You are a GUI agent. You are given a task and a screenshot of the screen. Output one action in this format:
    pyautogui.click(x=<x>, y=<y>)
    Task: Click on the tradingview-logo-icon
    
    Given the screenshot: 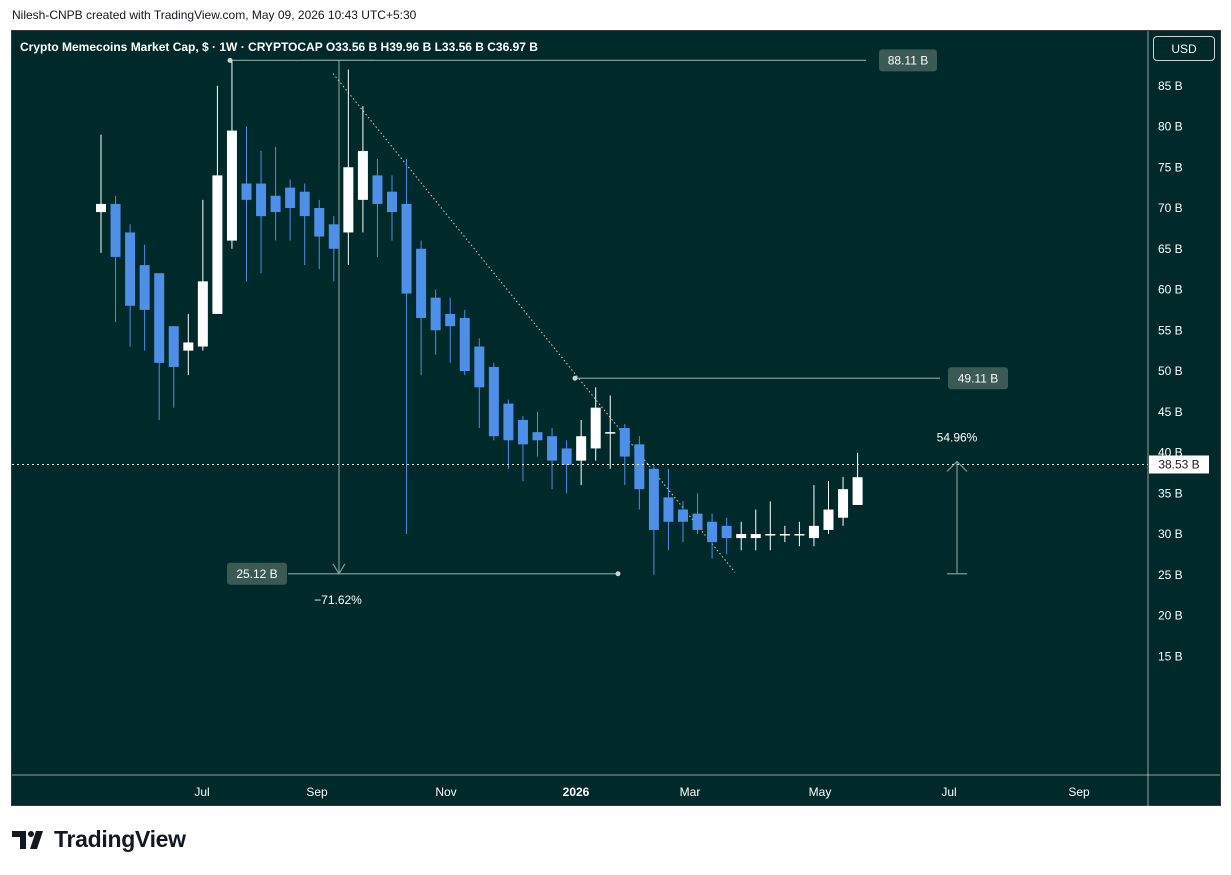 What is the action you would take?
    pyautogui.click(x=27, y=839)
    